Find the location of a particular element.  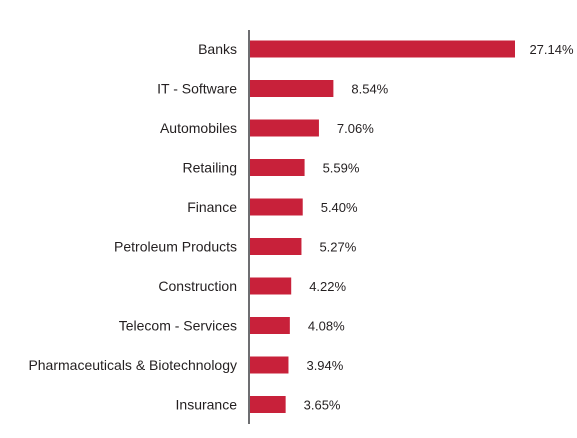

category-label-construction: Construction is located at coordinates (197, 286).